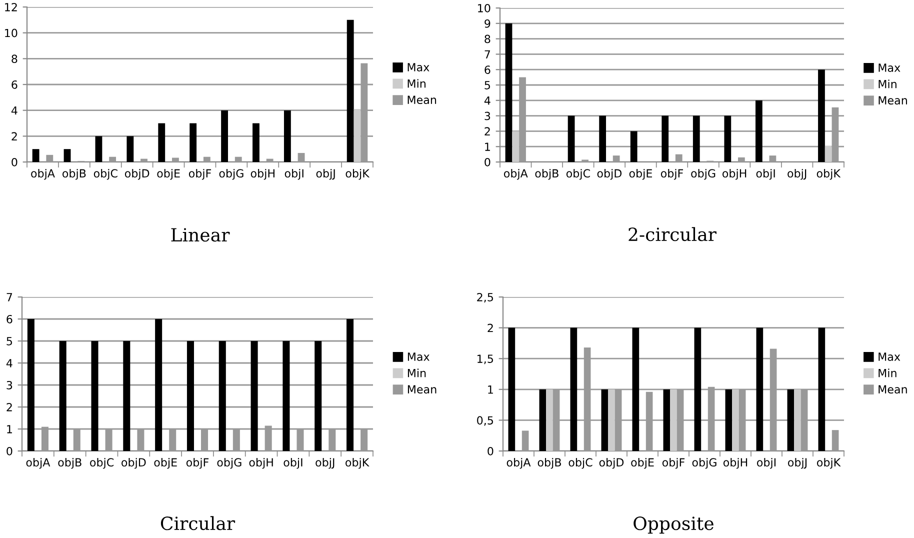 This screenshot has height=538, width=914. What do you see at coordinates (9, 297) in the screenshot?
I see `y-tick-label: 7` at bounding box center [9, 297].